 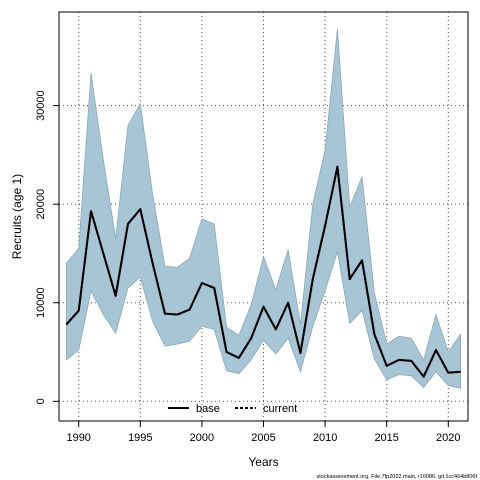 What do you see at coordinates (208, 409) in the screenshot?
I see `legend-label-base: base` at bounding box center [208, 409].